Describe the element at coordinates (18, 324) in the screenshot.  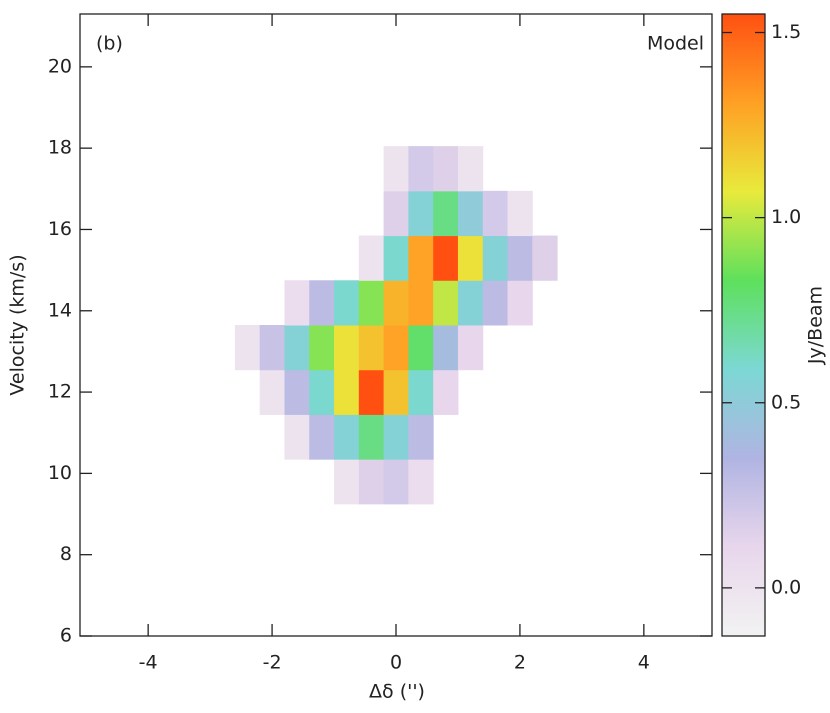
I see `y-axis-label: Velocity (km/s)` at that location.